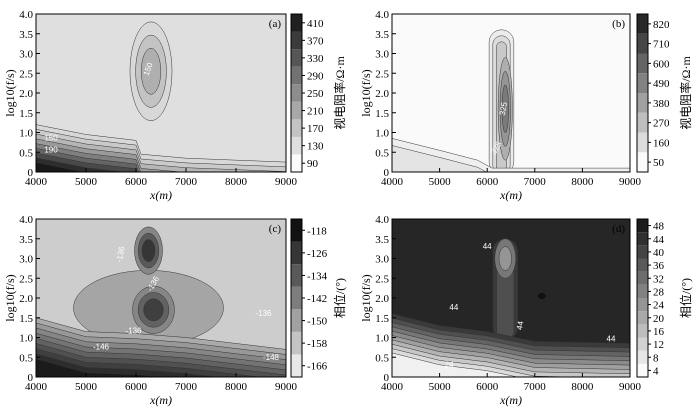 Image resolution: width=699 pixels, height=419 pixels. What do you see at coordinates (286, 182) in the screenshot?
I see `x-tick-label-a-5: 9000` at bounding box center [286, 182].